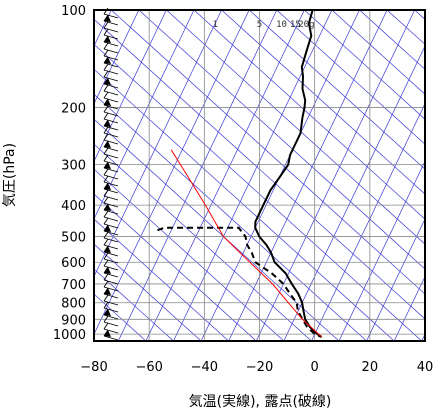  I want to click on series-0-line, so click(288, 174).